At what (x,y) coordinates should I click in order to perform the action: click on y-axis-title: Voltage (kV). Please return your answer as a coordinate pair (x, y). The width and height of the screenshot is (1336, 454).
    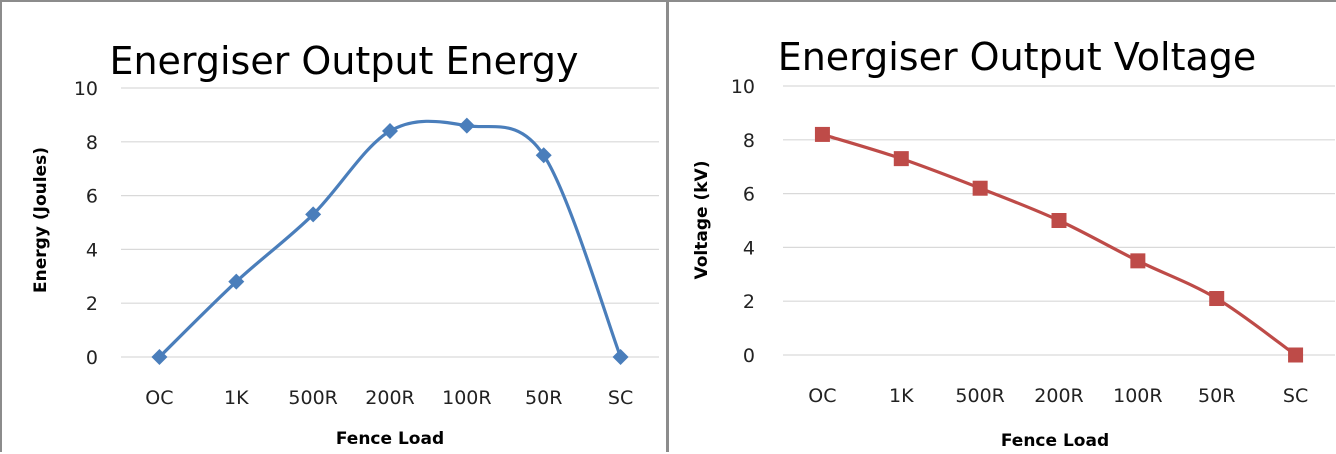
    Looking at the image, I should click on (702, 220).